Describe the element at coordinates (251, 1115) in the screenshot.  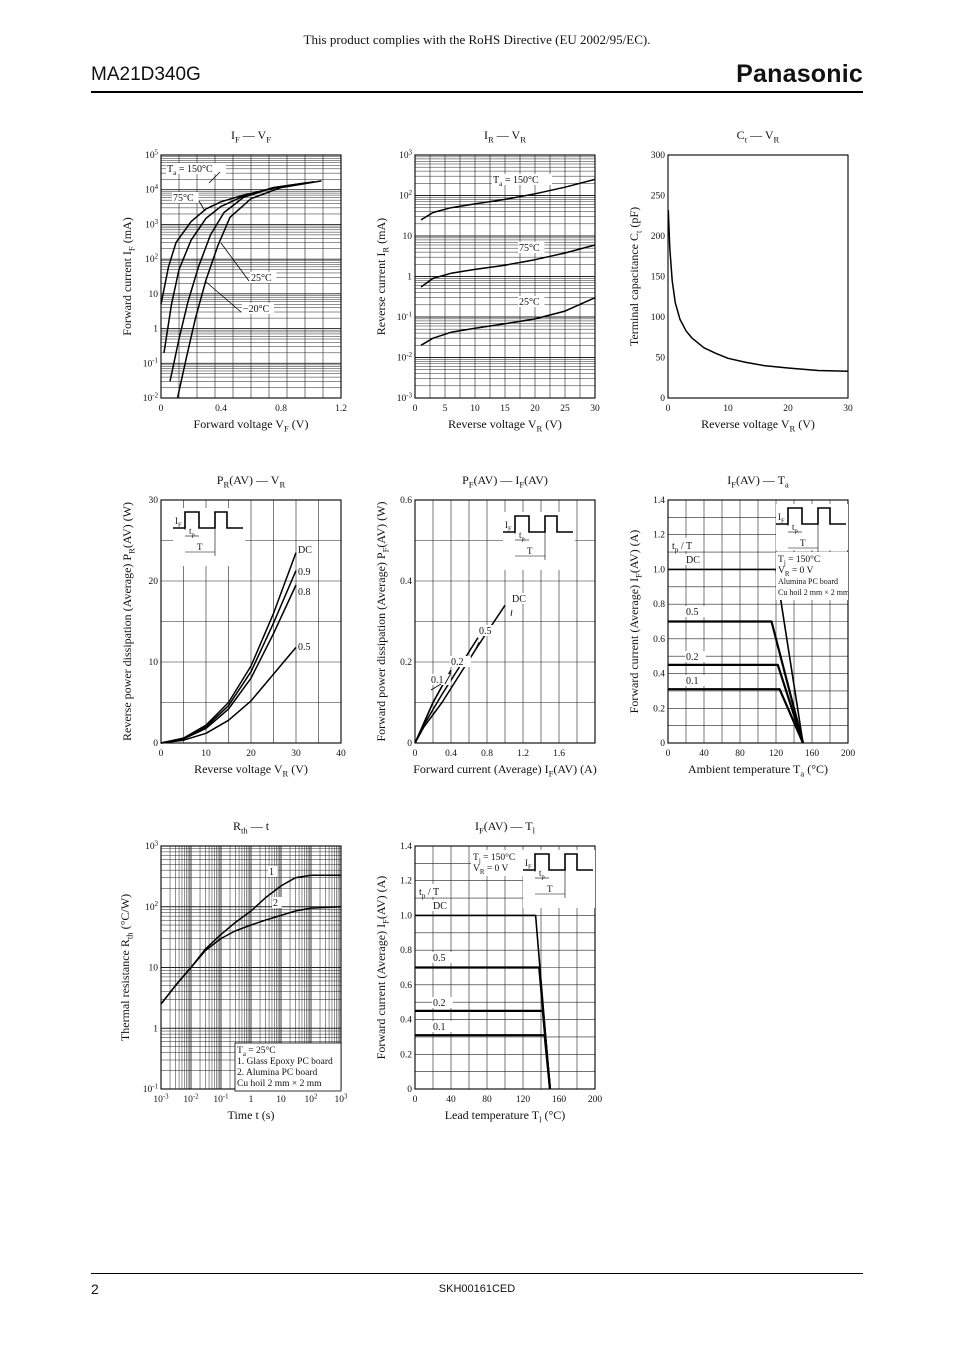
I see `x-axis-label: Time t (s)` at that location.